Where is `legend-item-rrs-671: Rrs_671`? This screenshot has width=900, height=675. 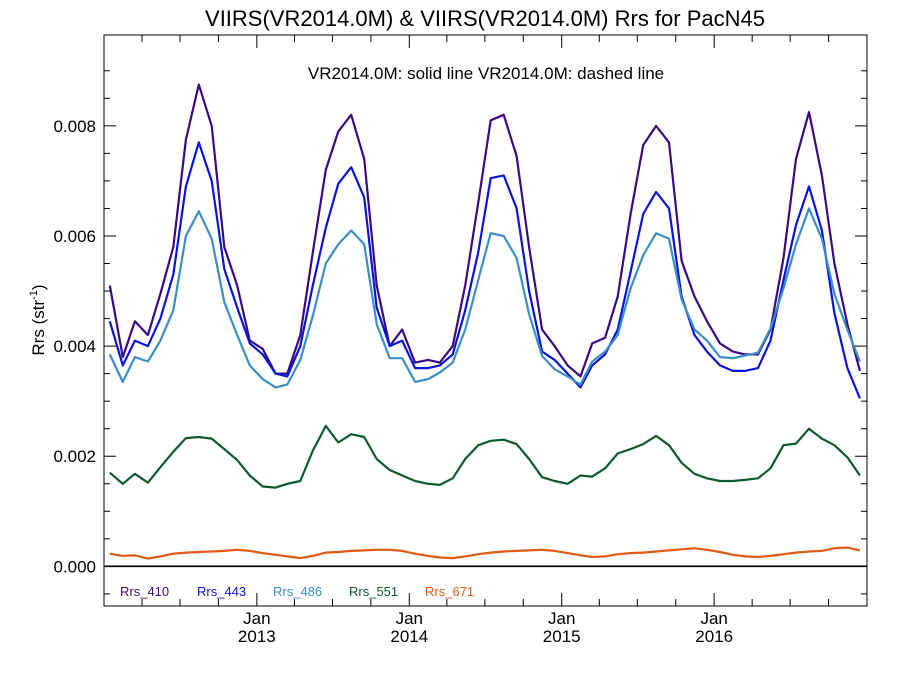 legend-item-rrs-671: Rrs_671 is located at coordinates (449, 591).